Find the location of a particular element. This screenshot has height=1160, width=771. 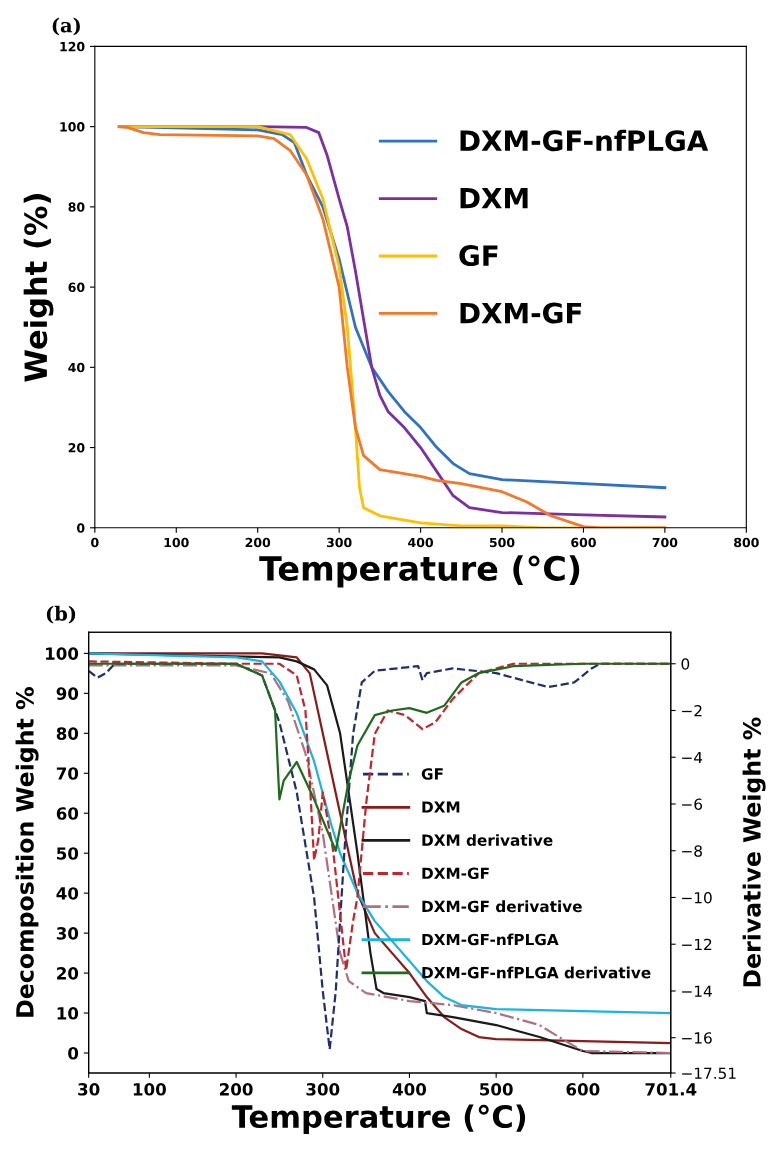

x-tick-label: 0 is located at coordinates (95, 542).